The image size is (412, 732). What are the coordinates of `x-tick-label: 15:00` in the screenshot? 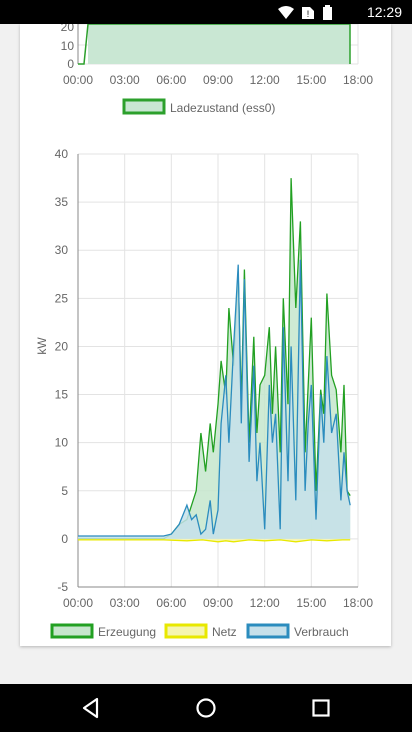 It's located at (311, 603).